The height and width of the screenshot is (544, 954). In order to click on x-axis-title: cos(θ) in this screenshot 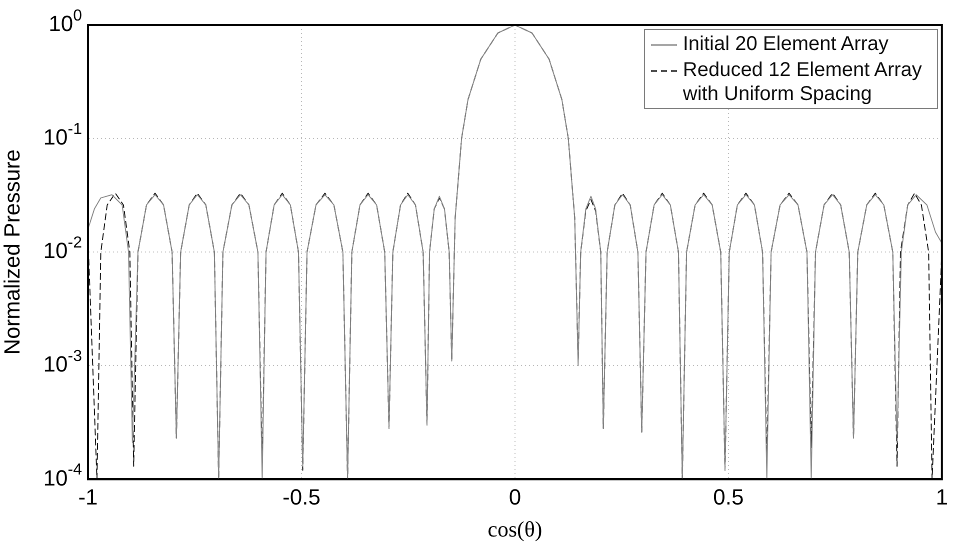, I will do `click(515, 529)`.